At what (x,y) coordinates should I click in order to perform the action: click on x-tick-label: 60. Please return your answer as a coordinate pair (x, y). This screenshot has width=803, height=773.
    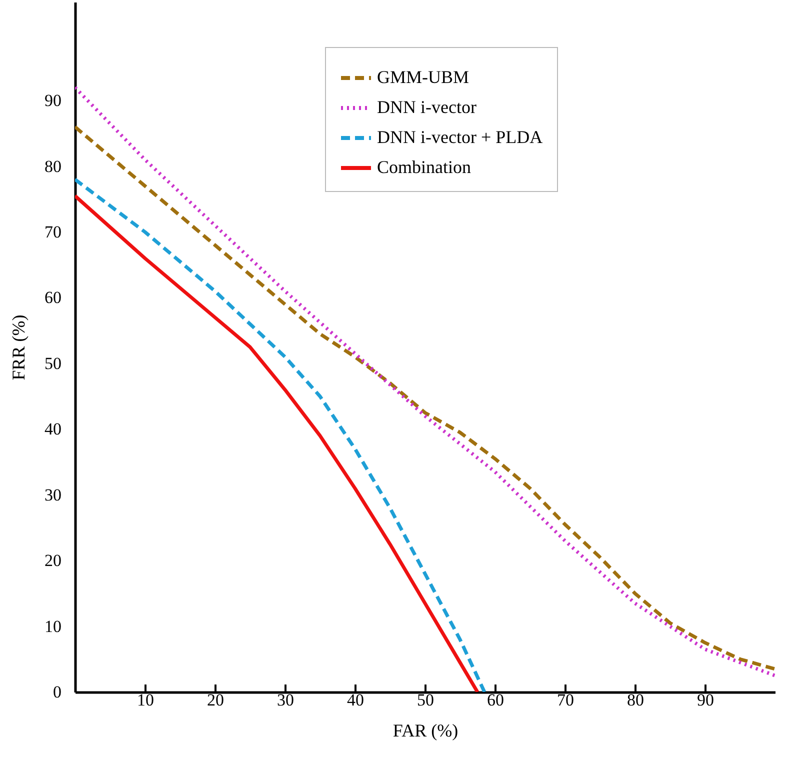
    Looking at the image, I should click on (495, 700).